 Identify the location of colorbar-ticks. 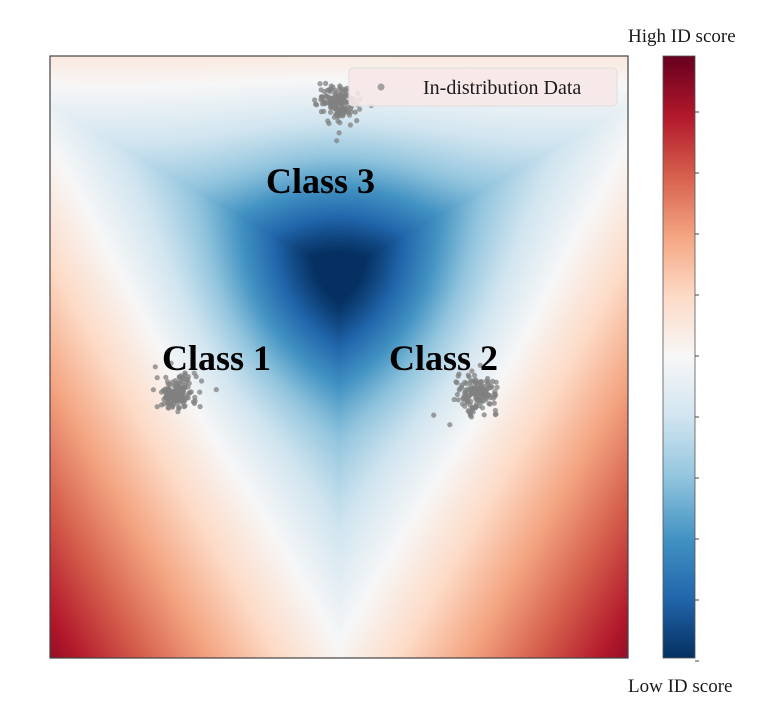
(697, 386).